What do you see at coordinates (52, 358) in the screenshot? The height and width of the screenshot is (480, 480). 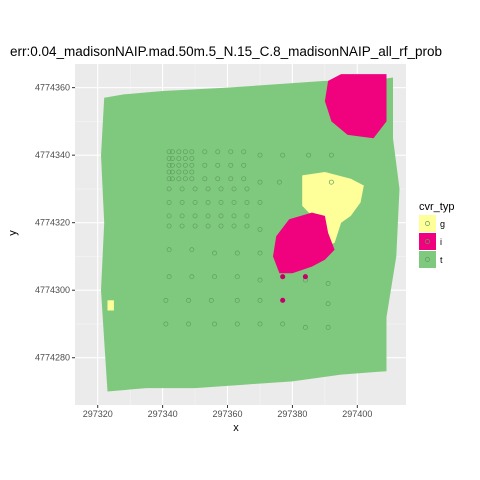 I see `y-tick-label: 4774280` at bounding box center [52, 358].